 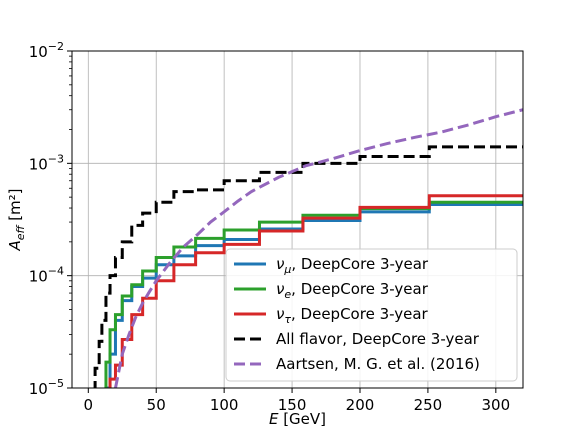 What do you see at coordinates (378, 339) in the screenshot?
I see `legend-entry-3: All flavor, DeepCore 3-year` at bounding box center [378, 339].